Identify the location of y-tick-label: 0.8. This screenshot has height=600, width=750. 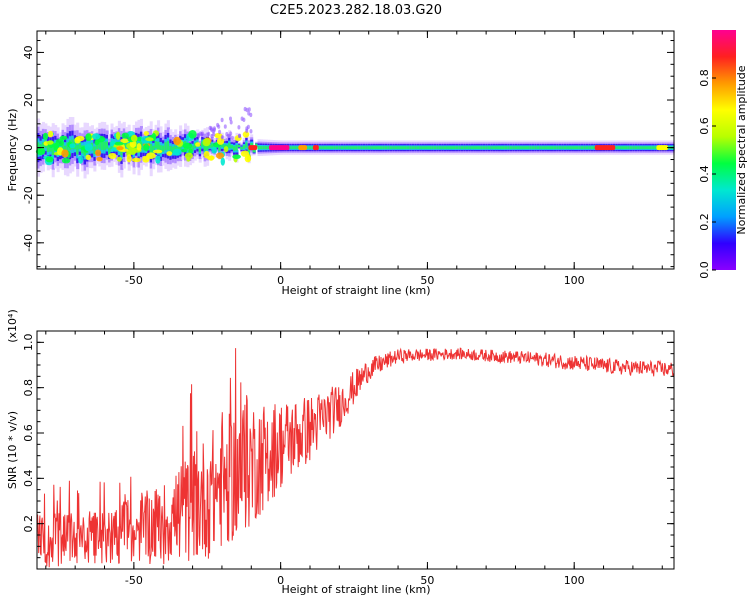
(28, 388).